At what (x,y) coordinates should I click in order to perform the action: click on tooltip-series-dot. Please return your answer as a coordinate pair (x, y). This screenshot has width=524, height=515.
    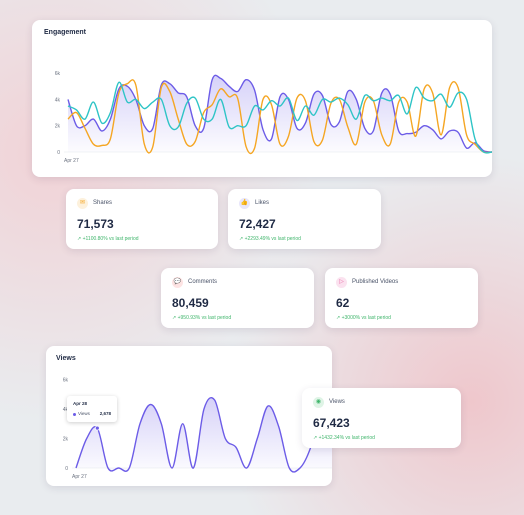
    Looking at the image, I should click on (74, 414).